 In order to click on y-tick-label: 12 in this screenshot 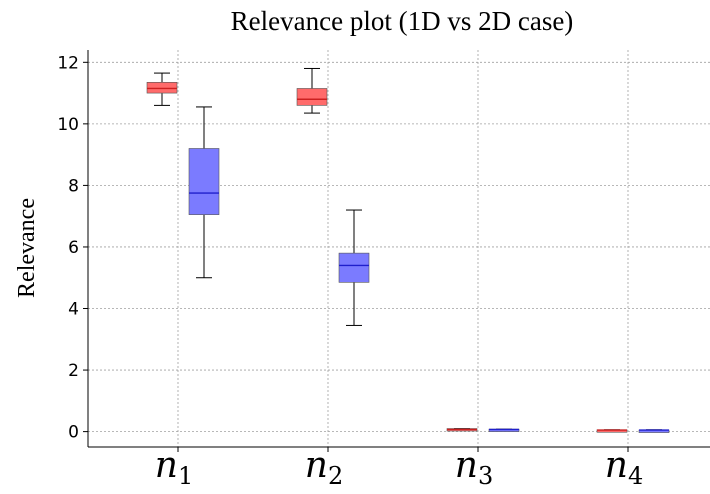, I will do `click(68, 63)`.